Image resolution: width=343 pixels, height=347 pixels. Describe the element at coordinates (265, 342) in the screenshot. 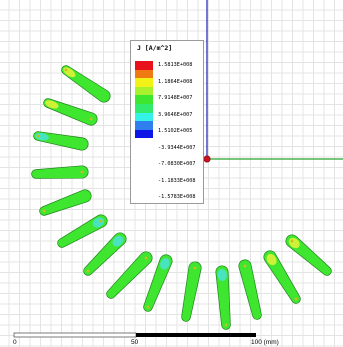

I see `scale-label-100: 100 (mm)` at that location.